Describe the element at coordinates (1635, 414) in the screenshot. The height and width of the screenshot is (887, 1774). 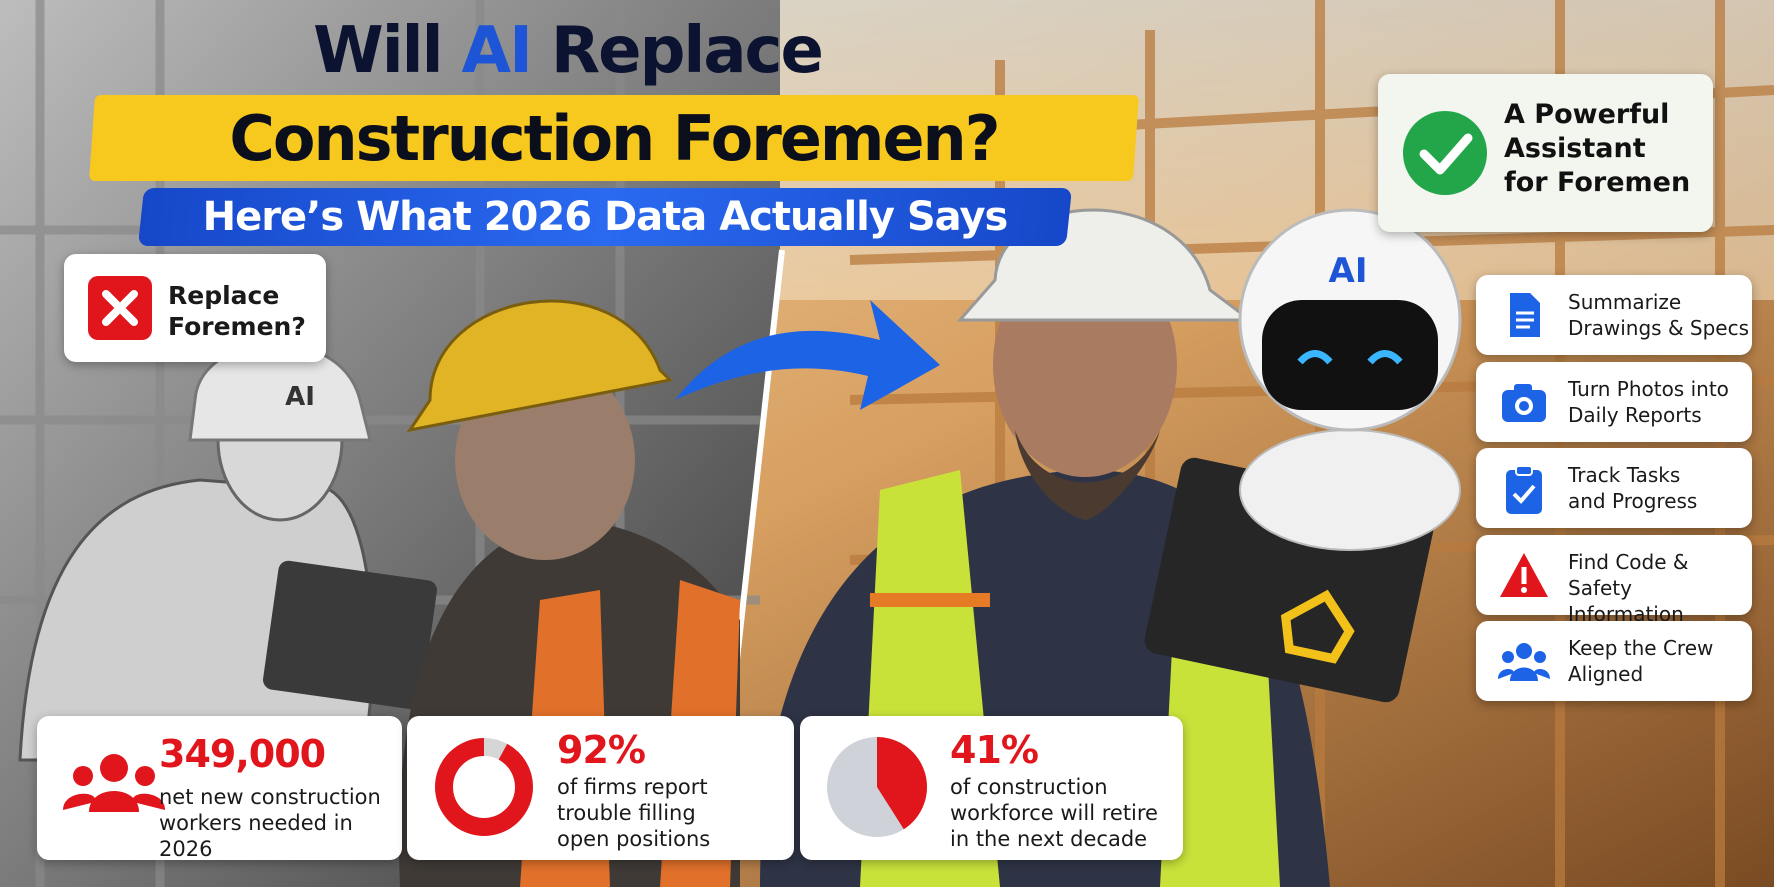
I see `line: Daily Reports` at that location.